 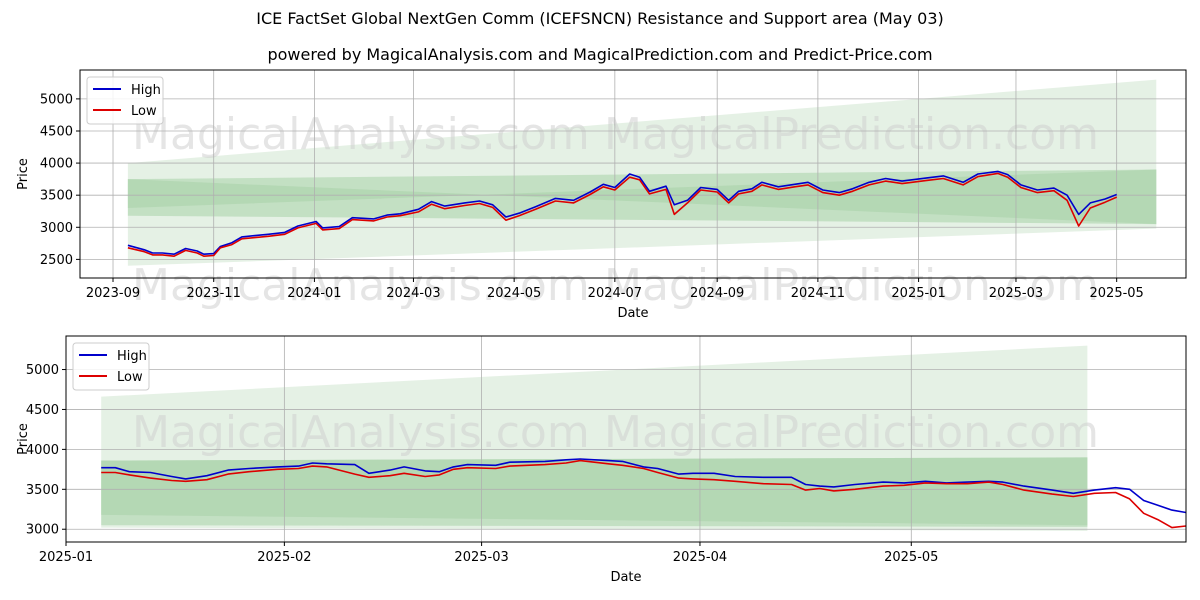 I want to click on x-tick-label: 2024-05, so click(x=514, y=293).